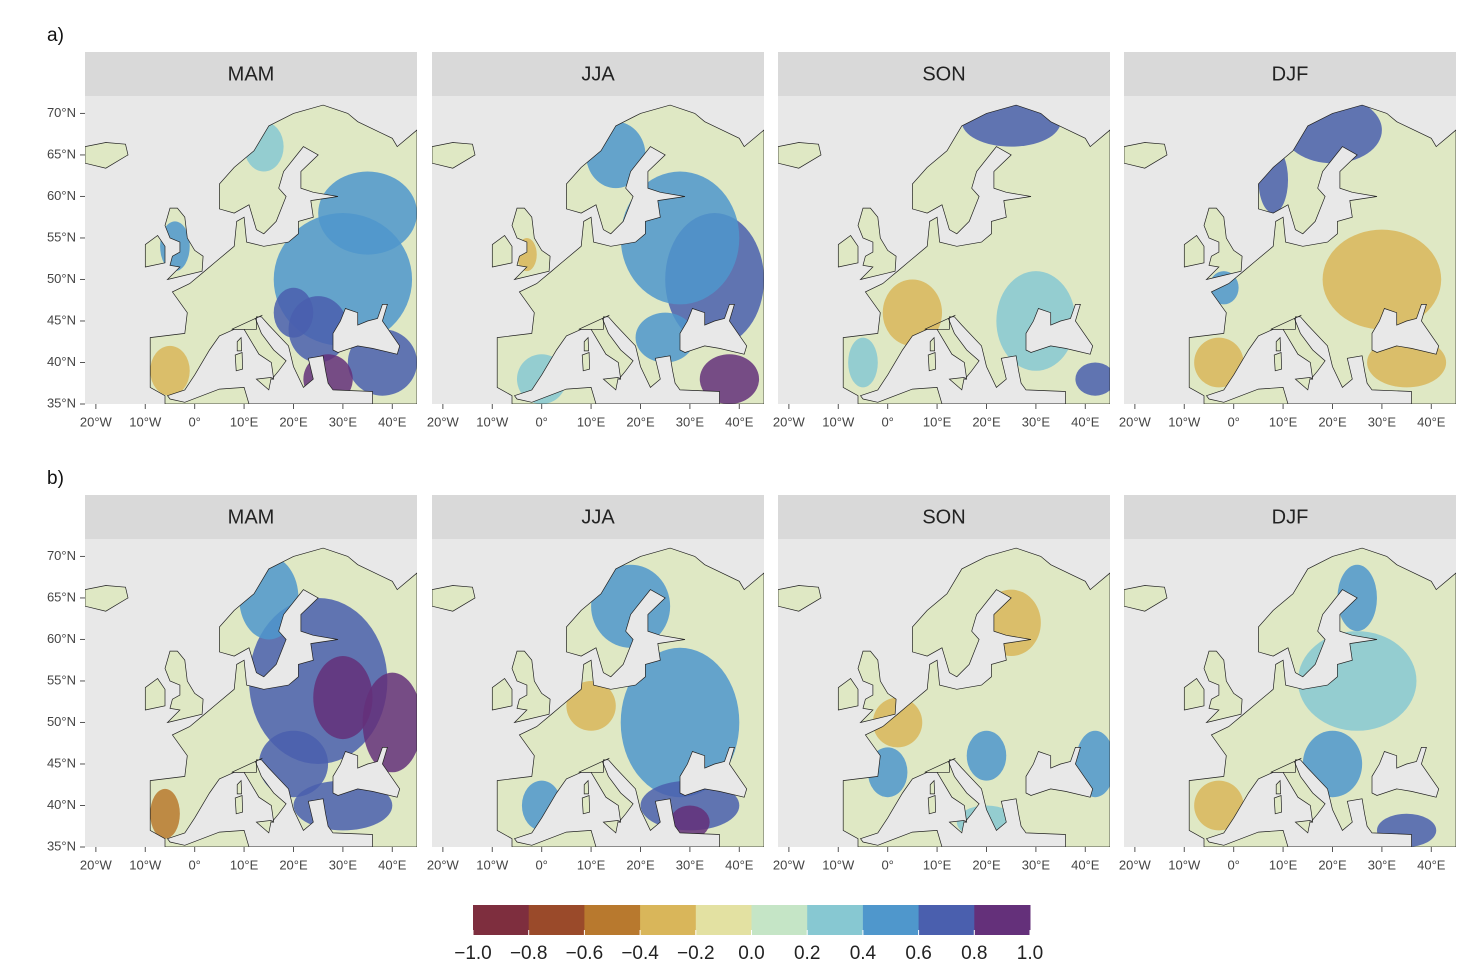 Image resolution: width=1480 pixels, height=977 pixels. Describe the element at coordinates (943, 74) in the screenshot. I see `map-title: SON` at that location.